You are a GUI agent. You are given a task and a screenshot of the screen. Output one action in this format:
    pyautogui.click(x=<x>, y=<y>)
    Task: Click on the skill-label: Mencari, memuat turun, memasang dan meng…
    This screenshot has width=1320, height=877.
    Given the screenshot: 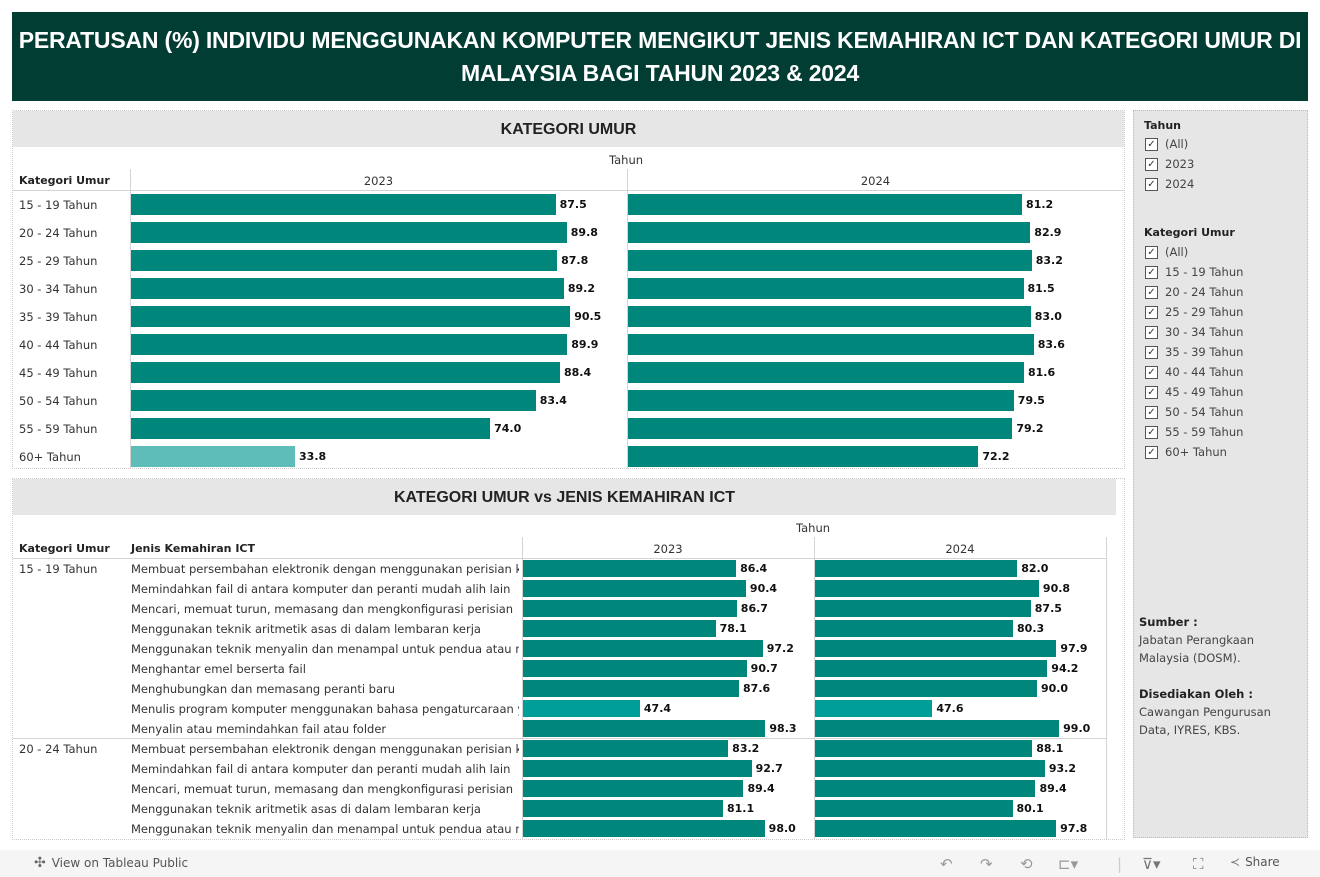 What is the action you would take?
    pyautogui.click(x=322, y=609)
    